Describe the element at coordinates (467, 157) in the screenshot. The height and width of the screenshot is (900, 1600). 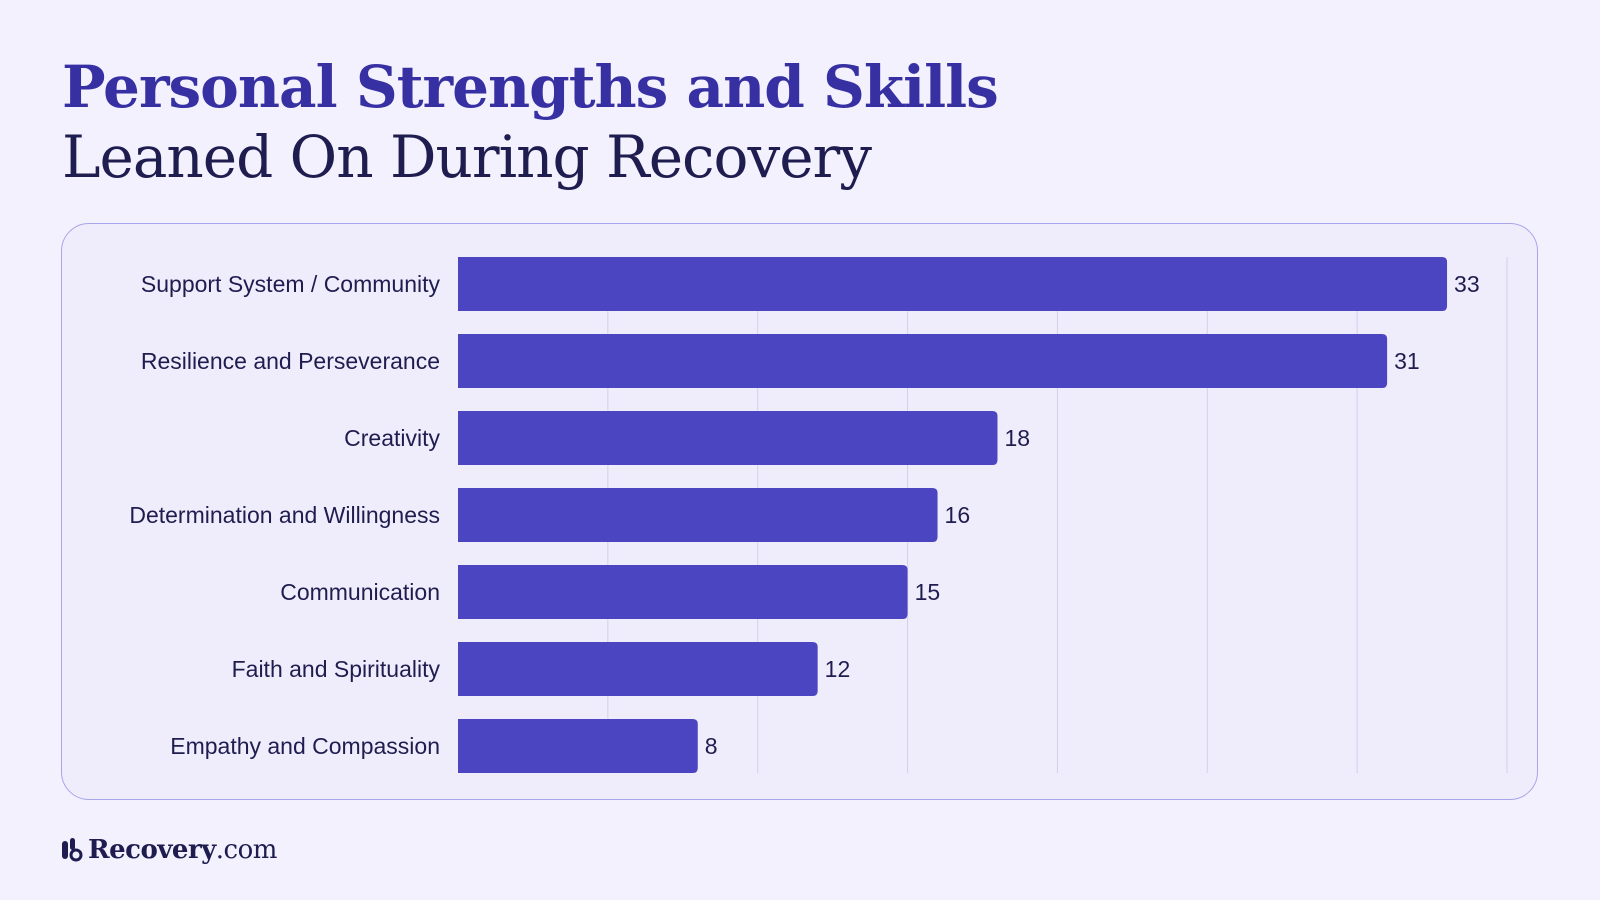
I see `title-line-2: Leaned On During Recovery` at that location.